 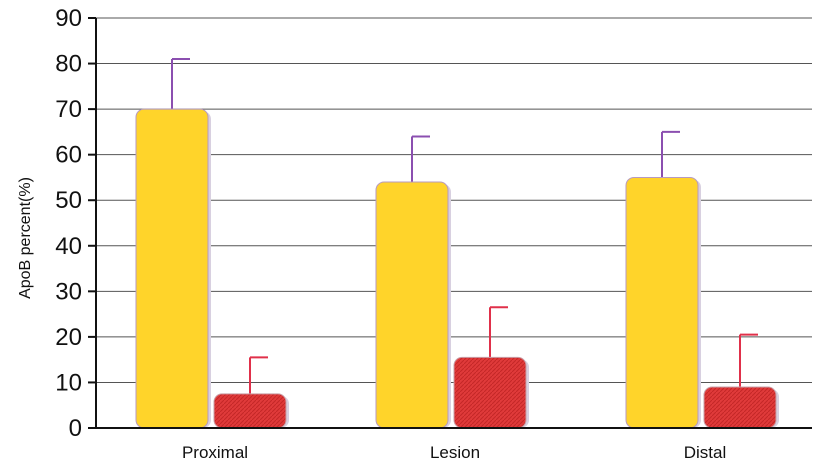 What do you see at coordinates (68, 337) in the screenshot?
I see `y-tick-label: 20` at bounding box center [68, 337].